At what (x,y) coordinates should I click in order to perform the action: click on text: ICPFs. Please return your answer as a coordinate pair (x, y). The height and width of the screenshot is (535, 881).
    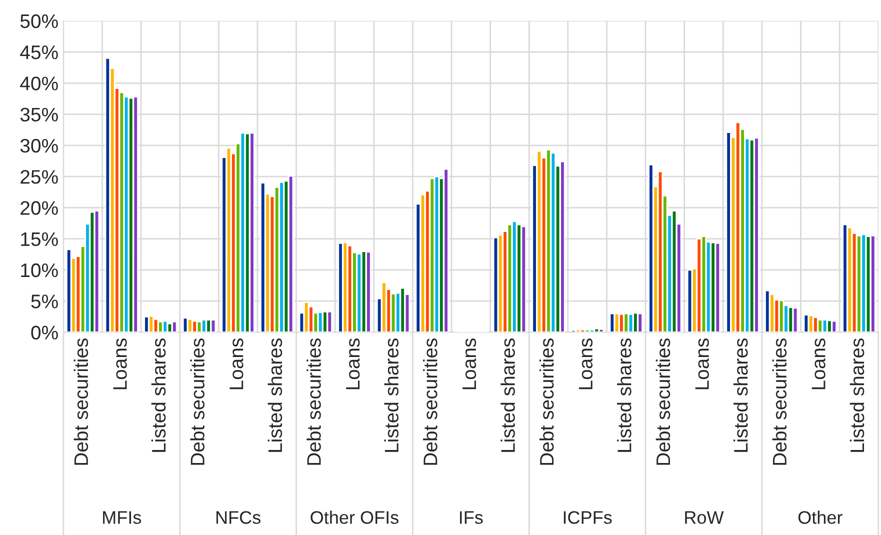
    Looking at the image, I should click on (588, 517).